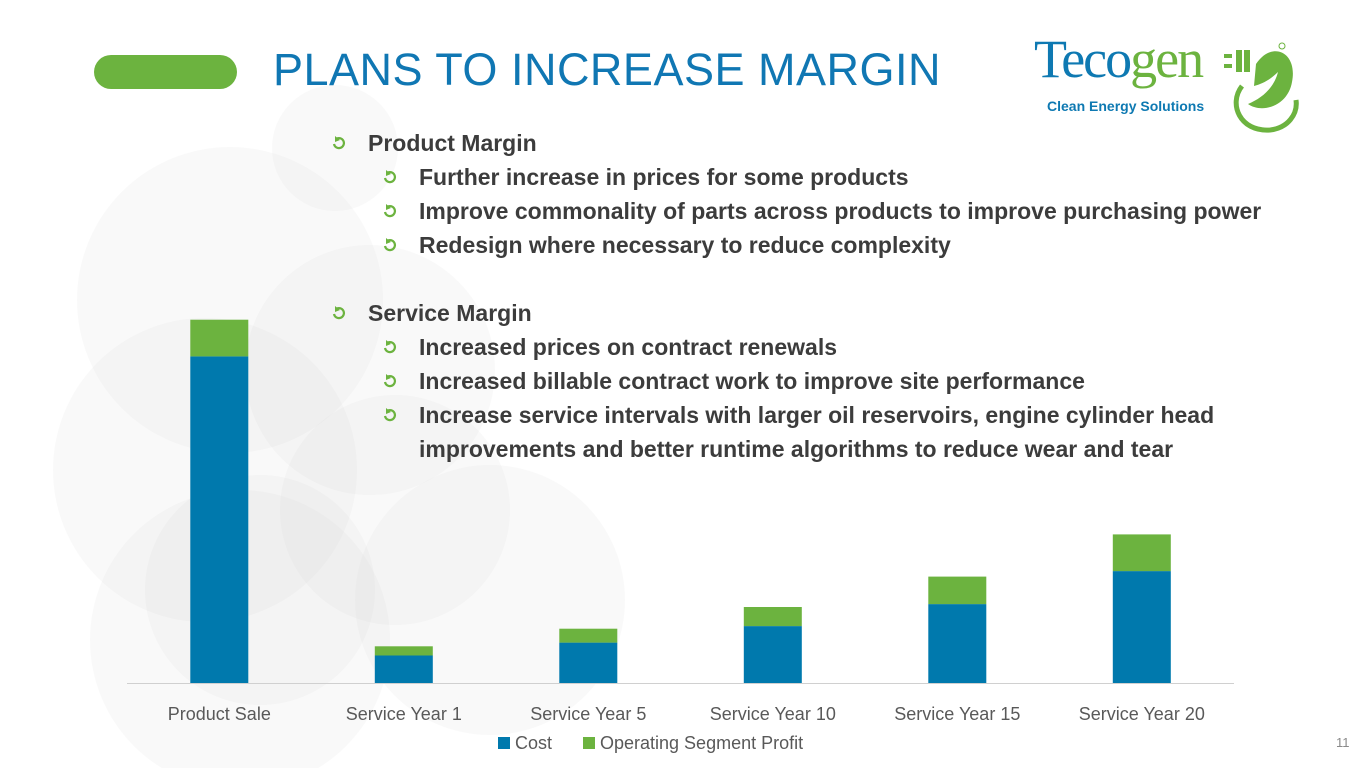  I want to click on bullet-product-margin: Product Margin, so click(810, 143).